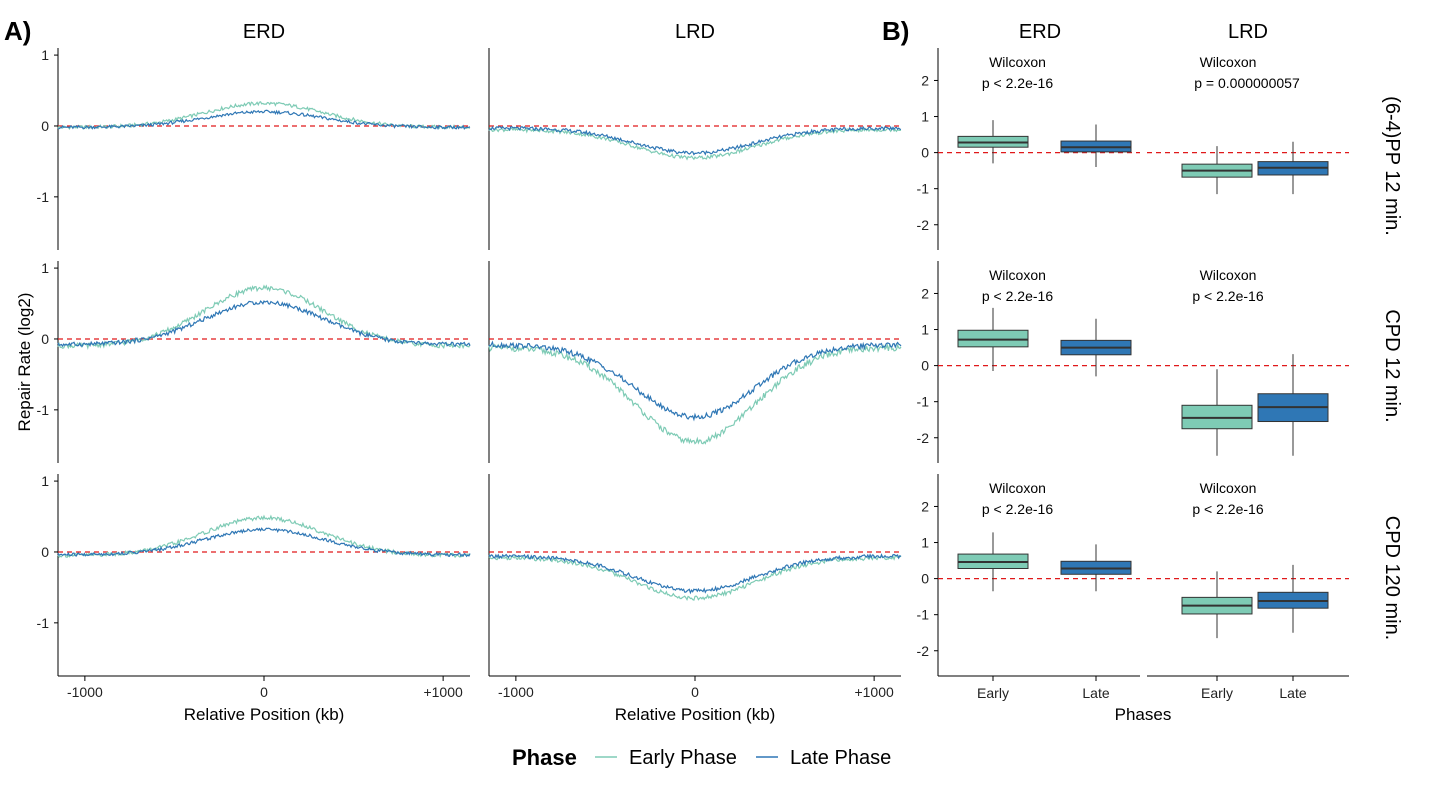 The width and height of the screenshot is (1431, 791). What do you see at coordinates (1040, 32) in the screenshot?
I see `strip-b-erd: ERD` at bounding box center [1040, 32].